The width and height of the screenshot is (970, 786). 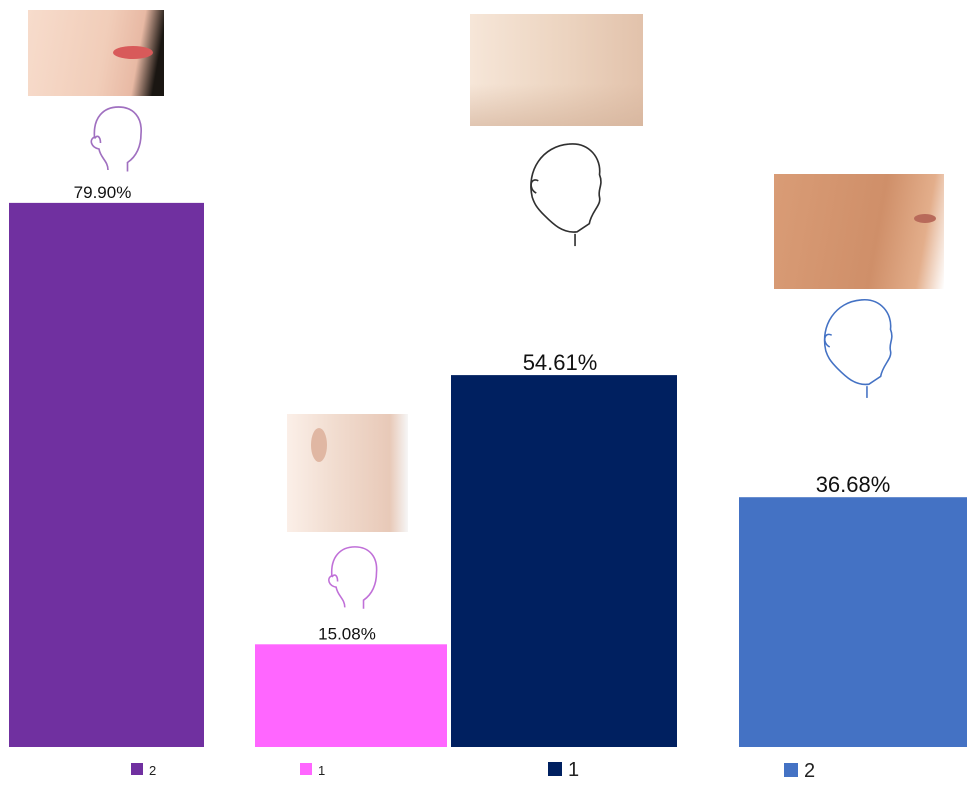 What do you see at coordinates (347, 633) in the screenshot?
I see `value-label-2: 15.08%` at bounding box center [347, 633].